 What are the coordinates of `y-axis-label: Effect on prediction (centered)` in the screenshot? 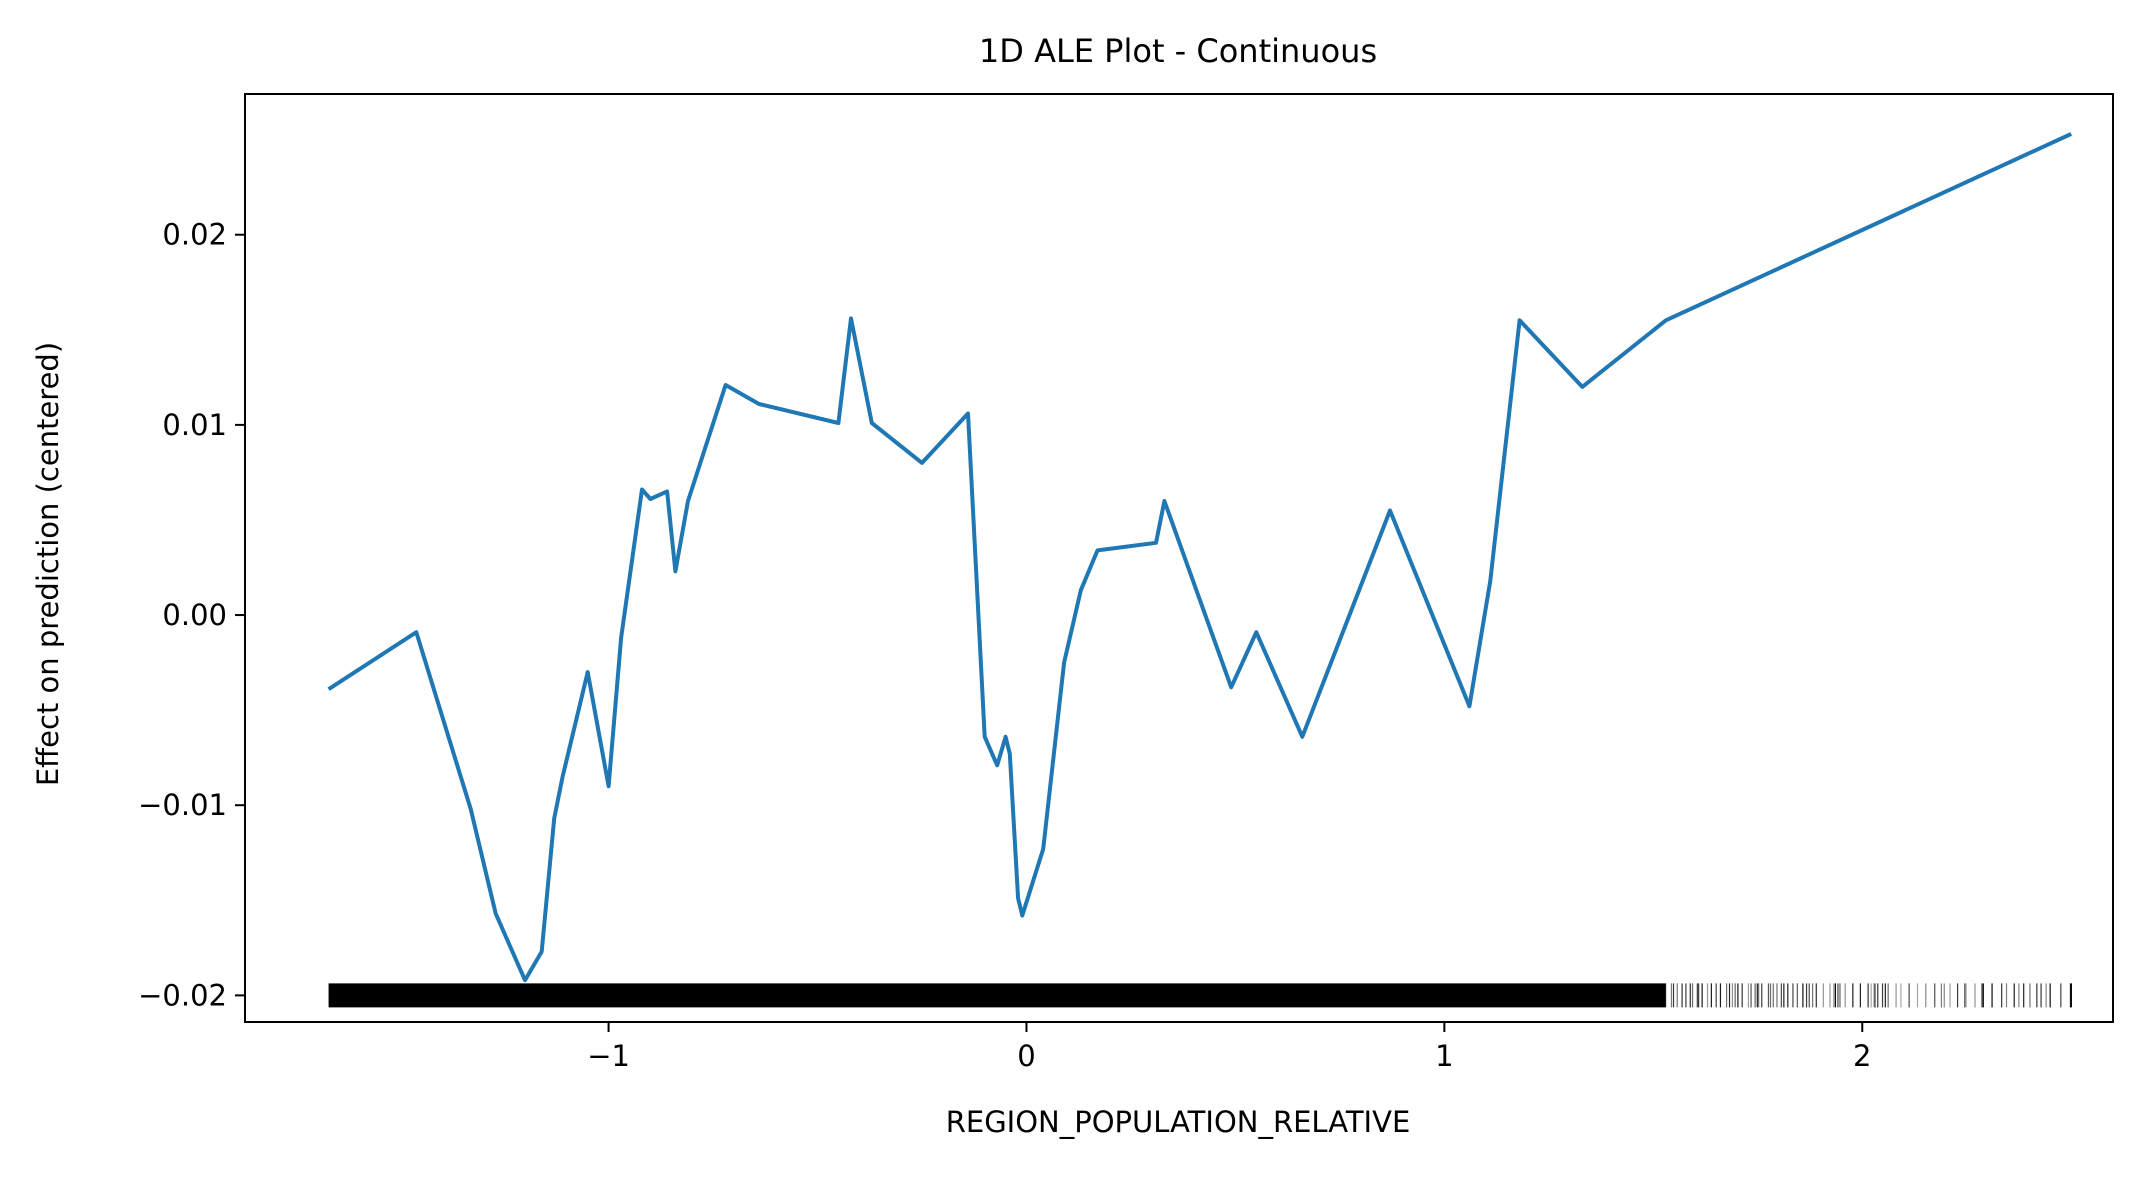 It's located at (48, 564).